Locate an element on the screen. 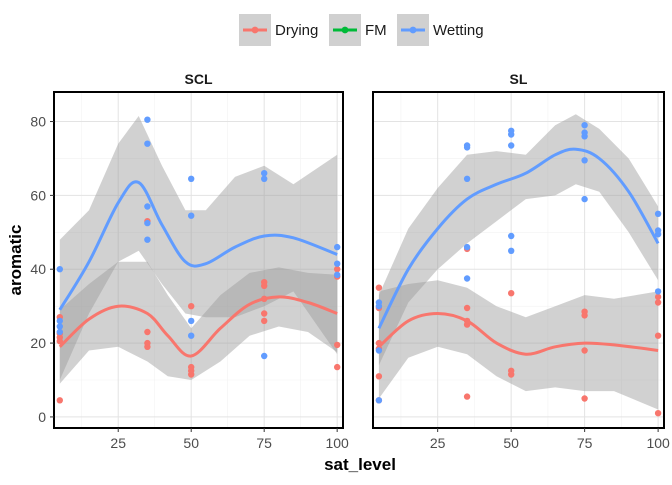 The height and width of the screenshot is (485, 672). y-tick-label: 20 is located at coordinates (38, 343).